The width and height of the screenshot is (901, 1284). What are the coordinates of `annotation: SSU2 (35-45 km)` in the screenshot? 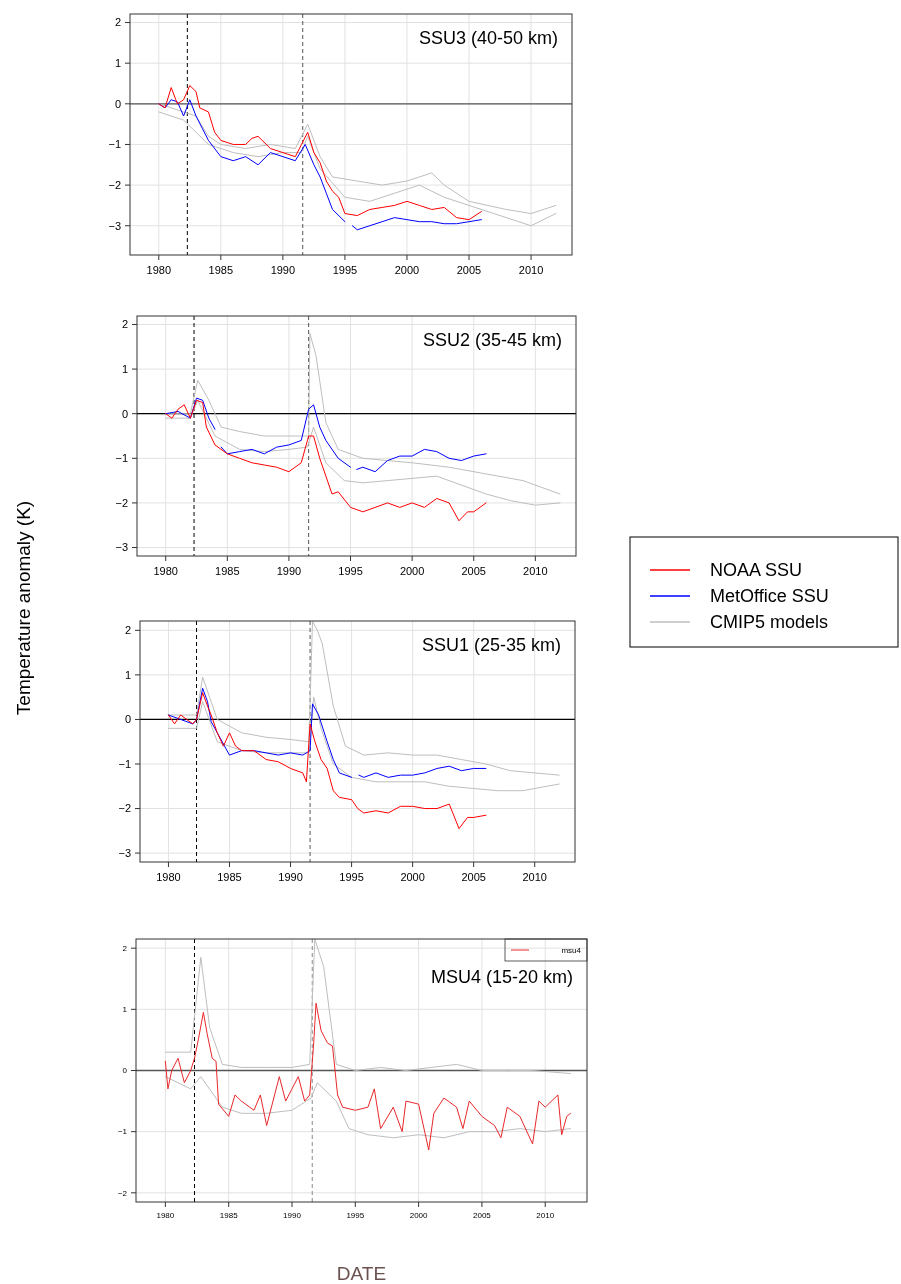 It's located at (492, 340).